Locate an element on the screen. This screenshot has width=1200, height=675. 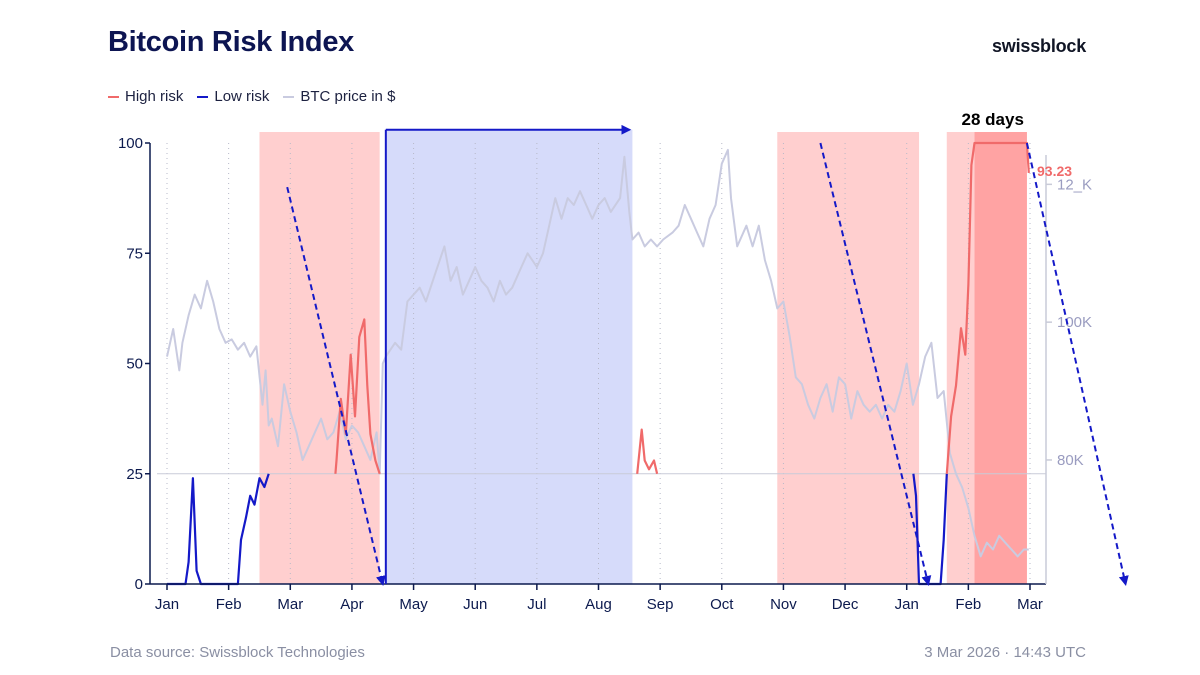
current-high-risk-zone is located at coordinates (1000, 358).